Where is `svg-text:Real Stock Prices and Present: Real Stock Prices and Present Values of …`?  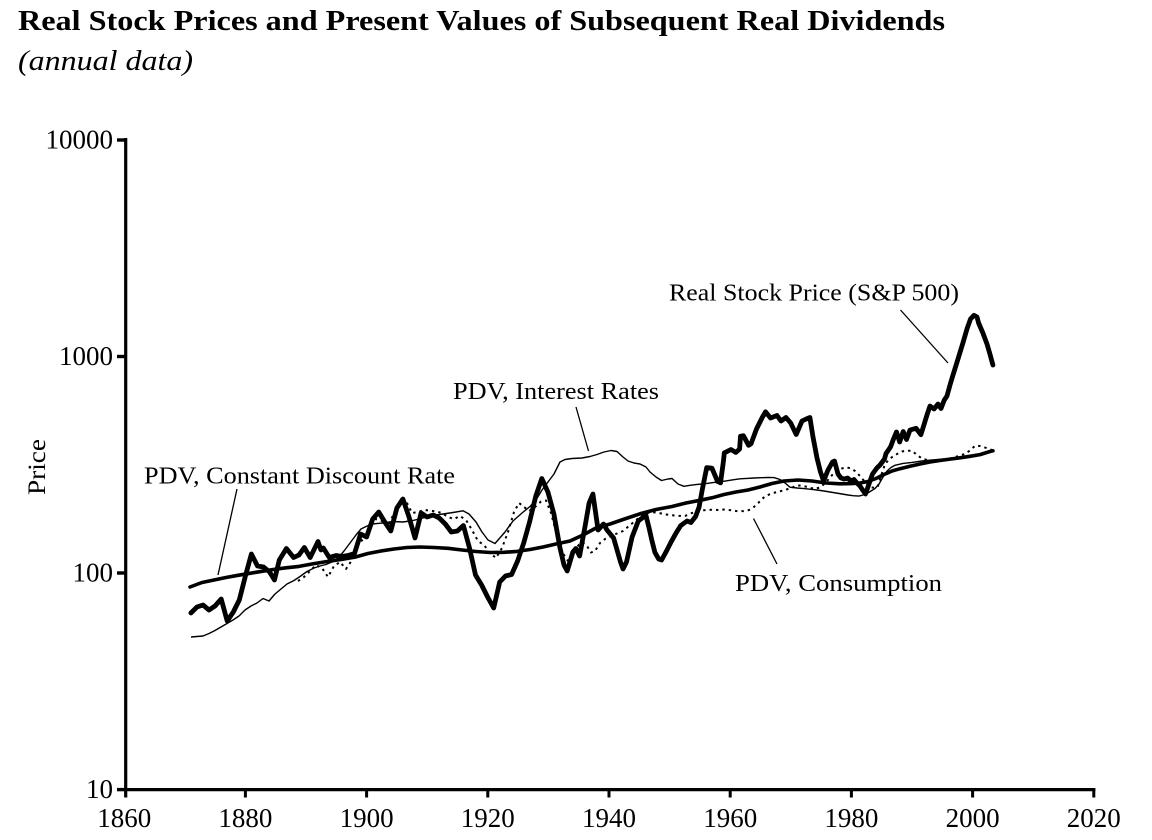 svg-text:Real Stock Prices and Present: Real Stock Prices and Present Values of … is located at coordinates (481, 21).